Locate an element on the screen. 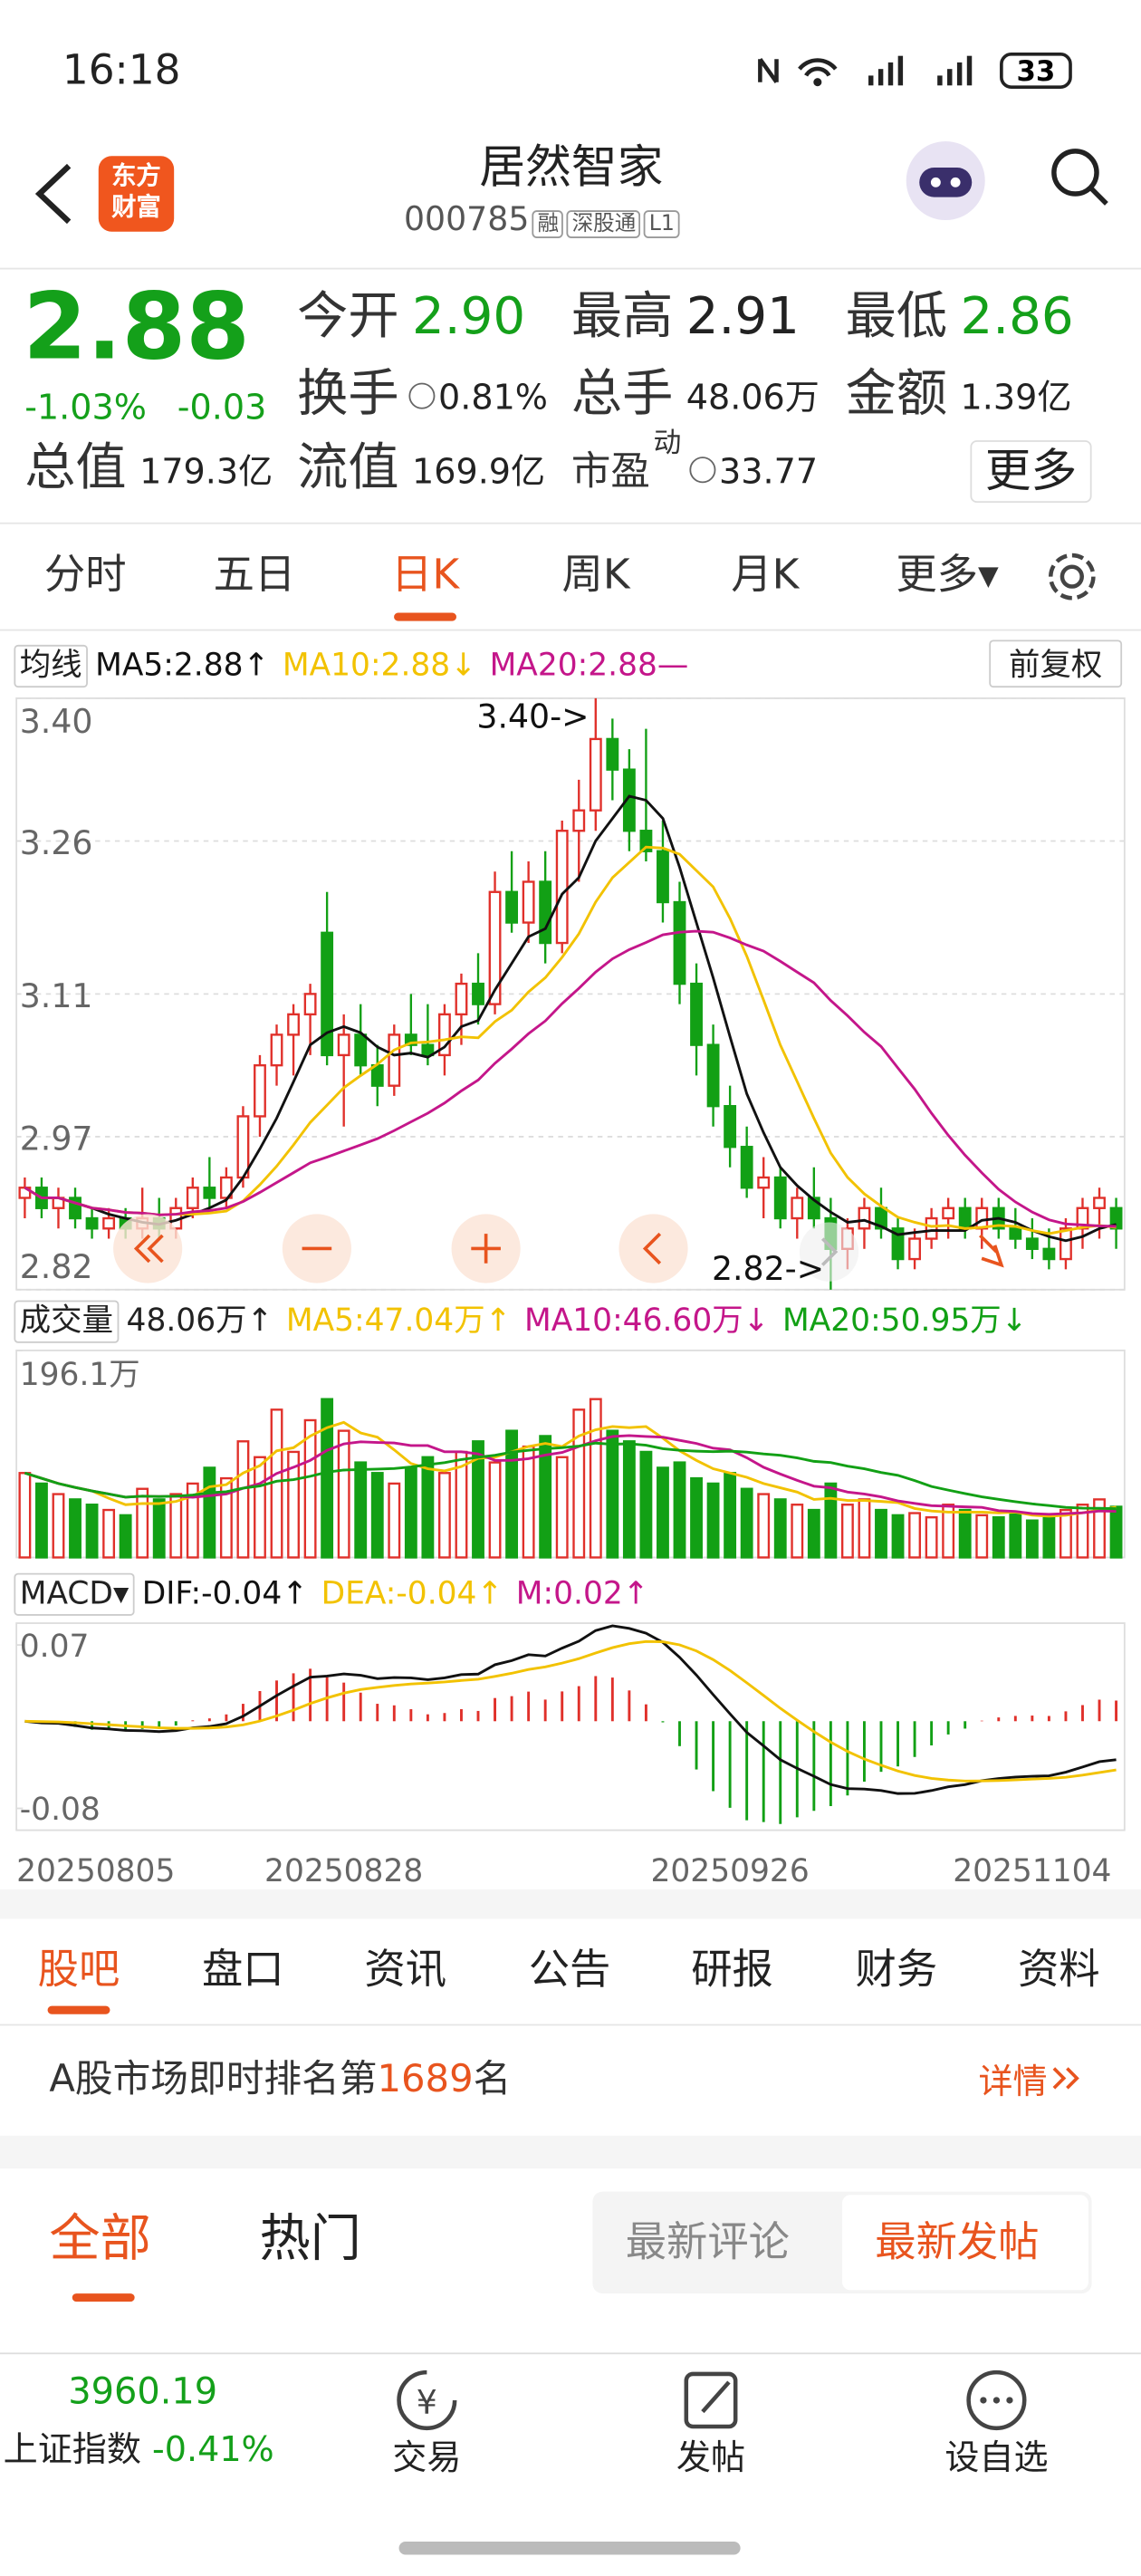 The image size is (1141, 2576). detail-text: 详情 is located at coordinates (1013, 2081).